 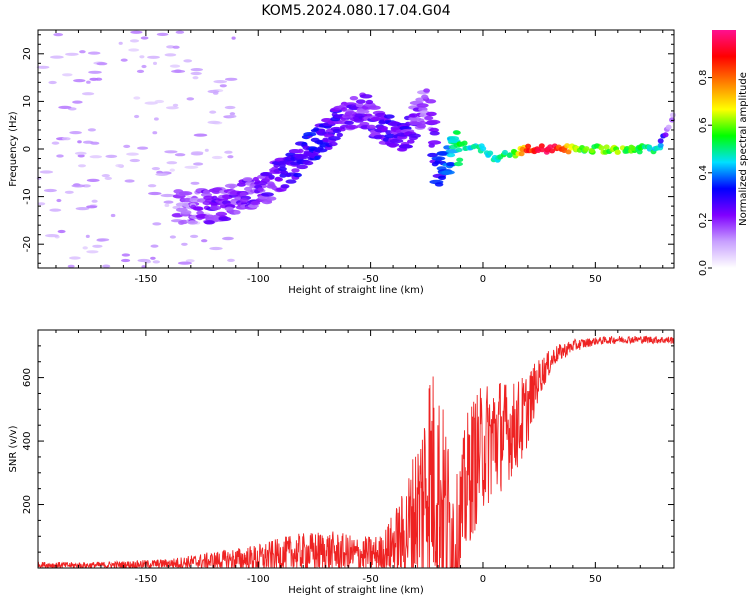 What do you see at coordinates (13, 149) in the screenshot?
I see `spectrogram-y-label: Frequency (Hz)` at bounding box center [13, 149].